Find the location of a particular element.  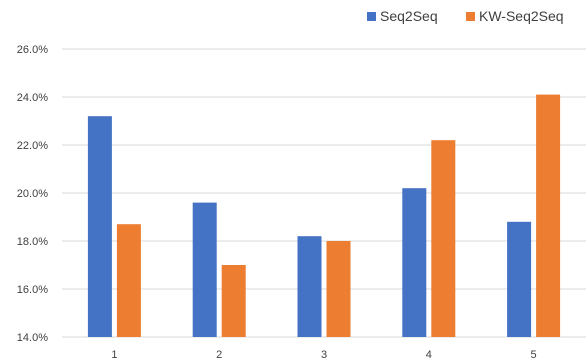

legend: Seq2Seq KW-Seq2Seq is located at coordinates (465, 16).